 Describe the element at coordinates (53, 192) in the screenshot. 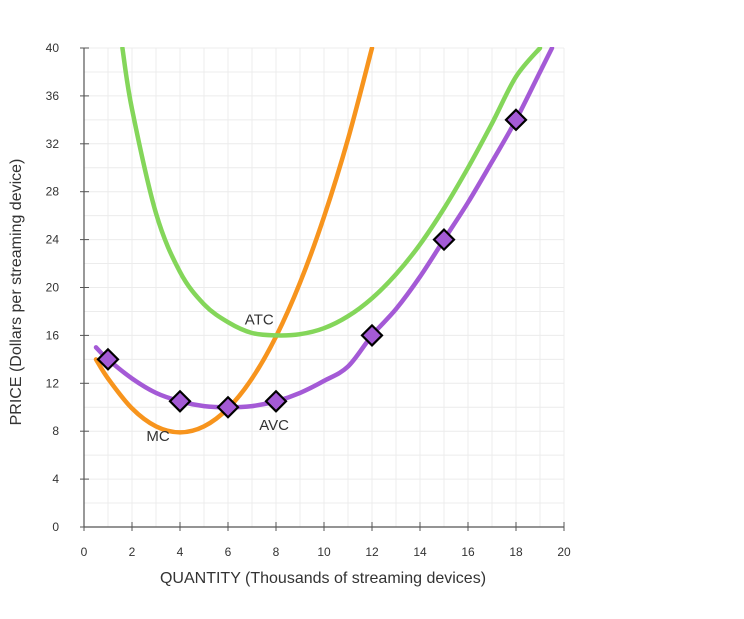

I see `y-tick-label: 28` at that location.